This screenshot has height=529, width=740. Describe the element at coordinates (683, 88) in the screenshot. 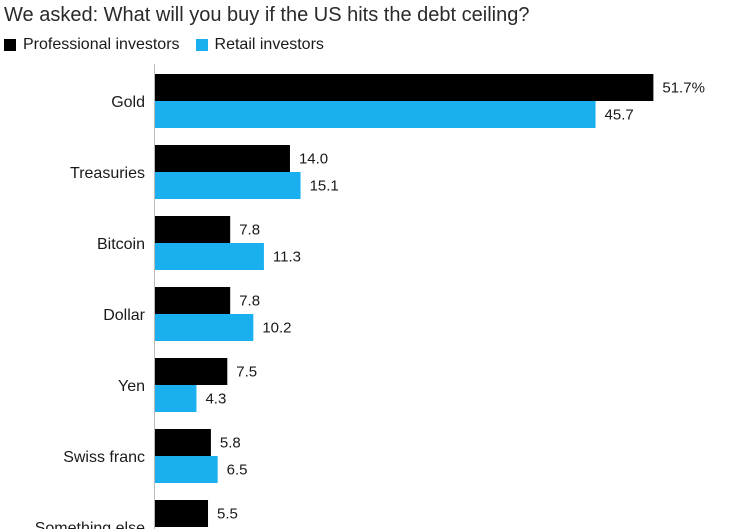

I see `data-label-gold-professional: 51.7%` at that location.